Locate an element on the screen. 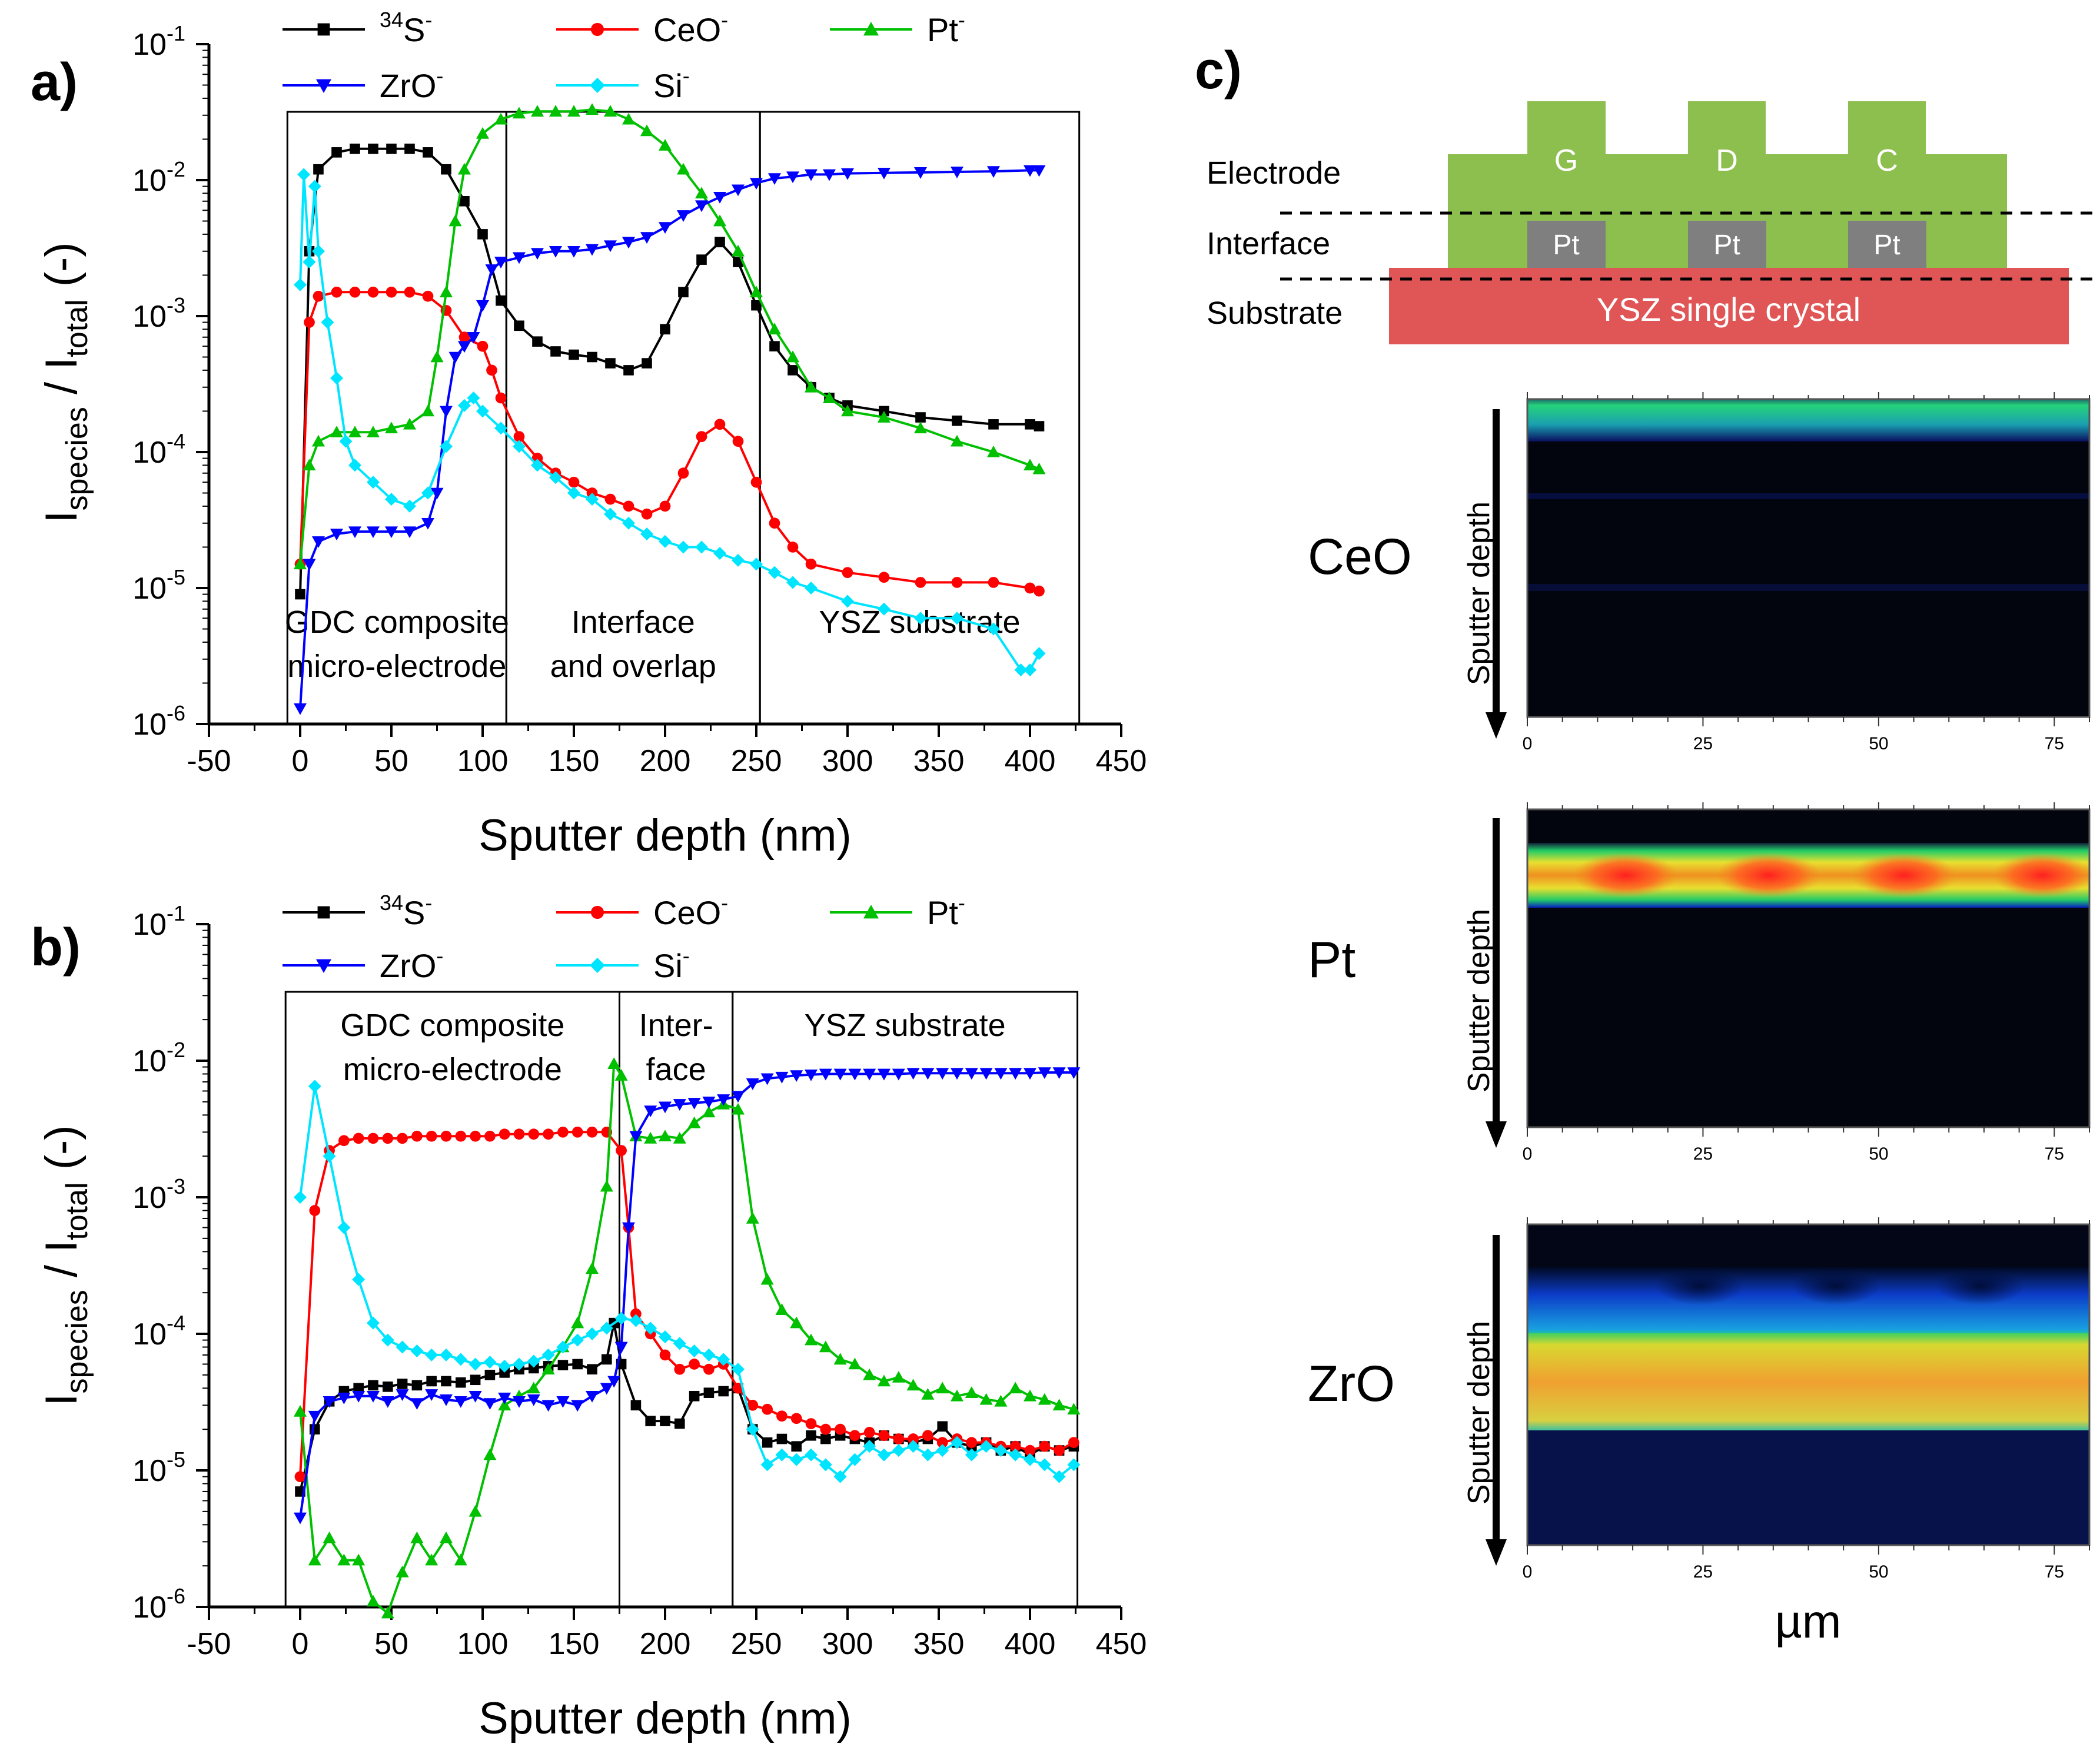 The image size is (2100, 1760). y-tick-label: 10-4 is located at coordinates (159, 1331).